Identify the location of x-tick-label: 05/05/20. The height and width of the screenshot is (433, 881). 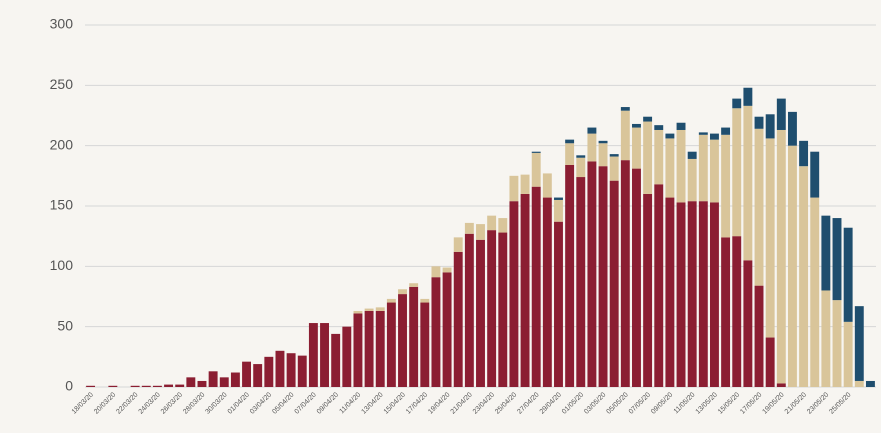
(618, 403).